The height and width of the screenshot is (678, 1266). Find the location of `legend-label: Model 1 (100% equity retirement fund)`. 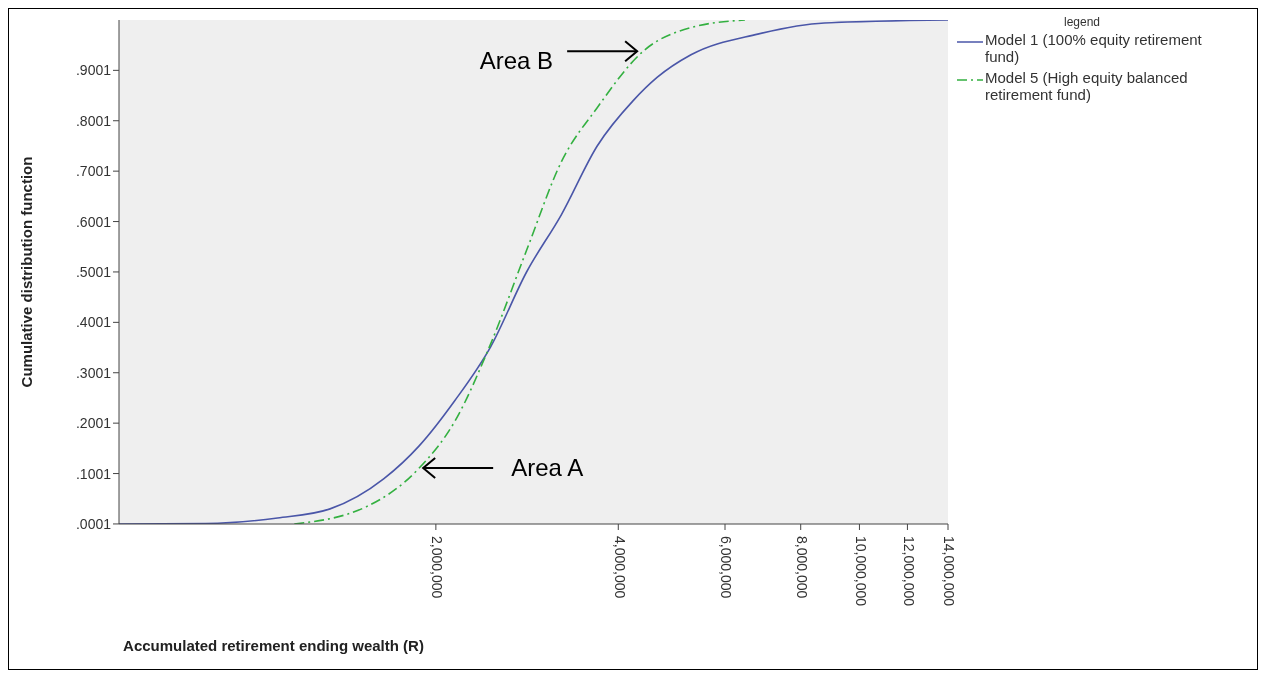

legend-label: Model 1 (100% equity retirement fund) is located at coordinates (1094, 48).